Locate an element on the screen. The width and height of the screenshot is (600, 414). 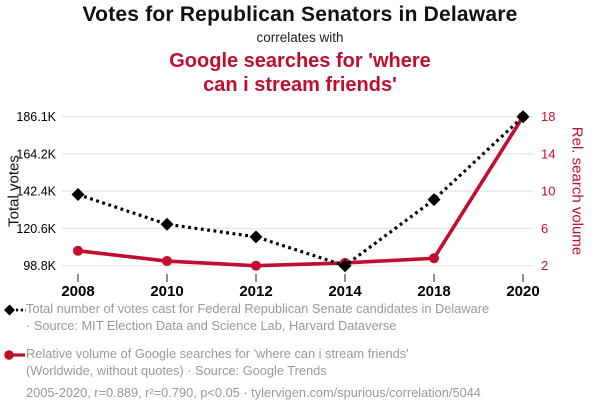
x-axis-tick-label: 2012 is located at coordinates (255, 291).